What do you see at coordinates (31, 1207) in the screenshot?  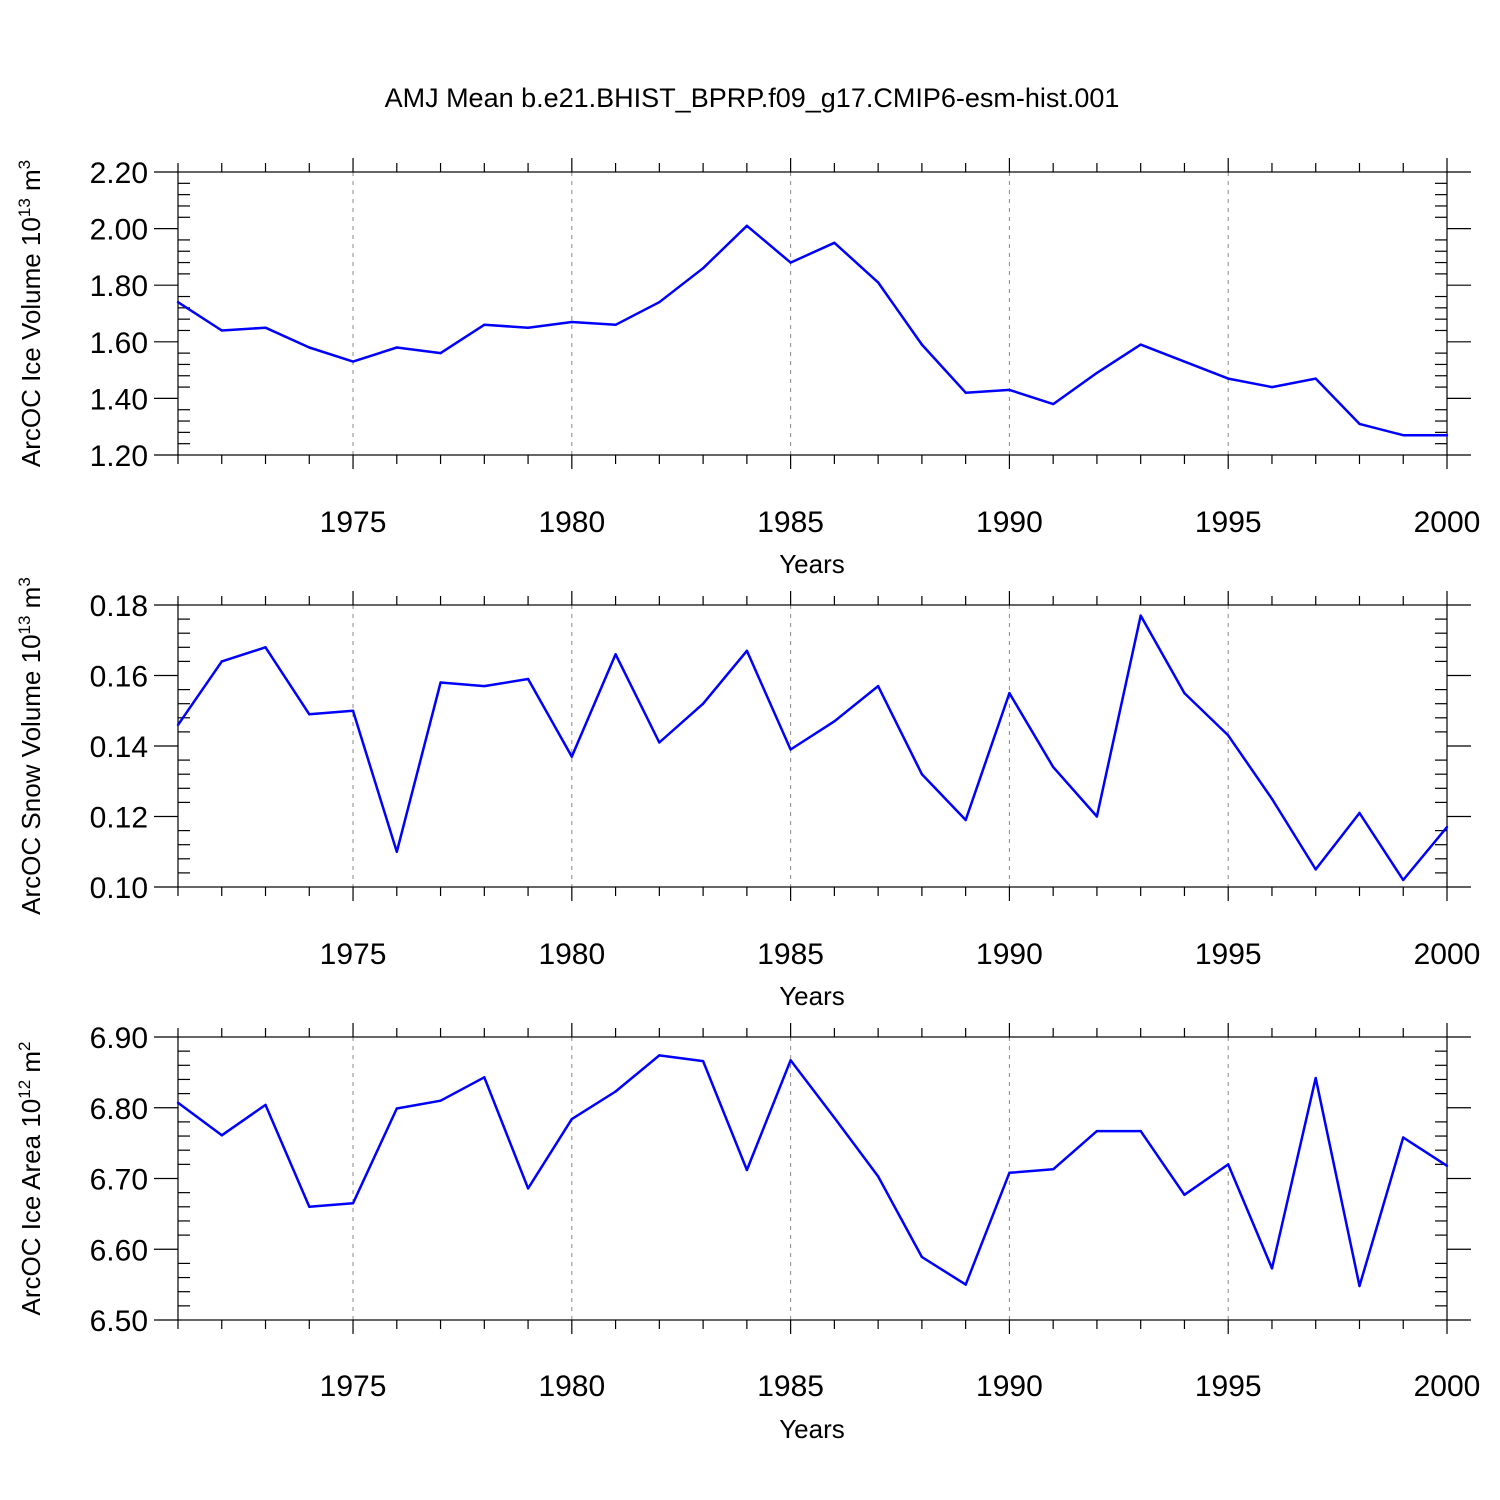 I see `y-axis-title-main: ArcOC Ice Area 10` at bounding box center [31, 1207].